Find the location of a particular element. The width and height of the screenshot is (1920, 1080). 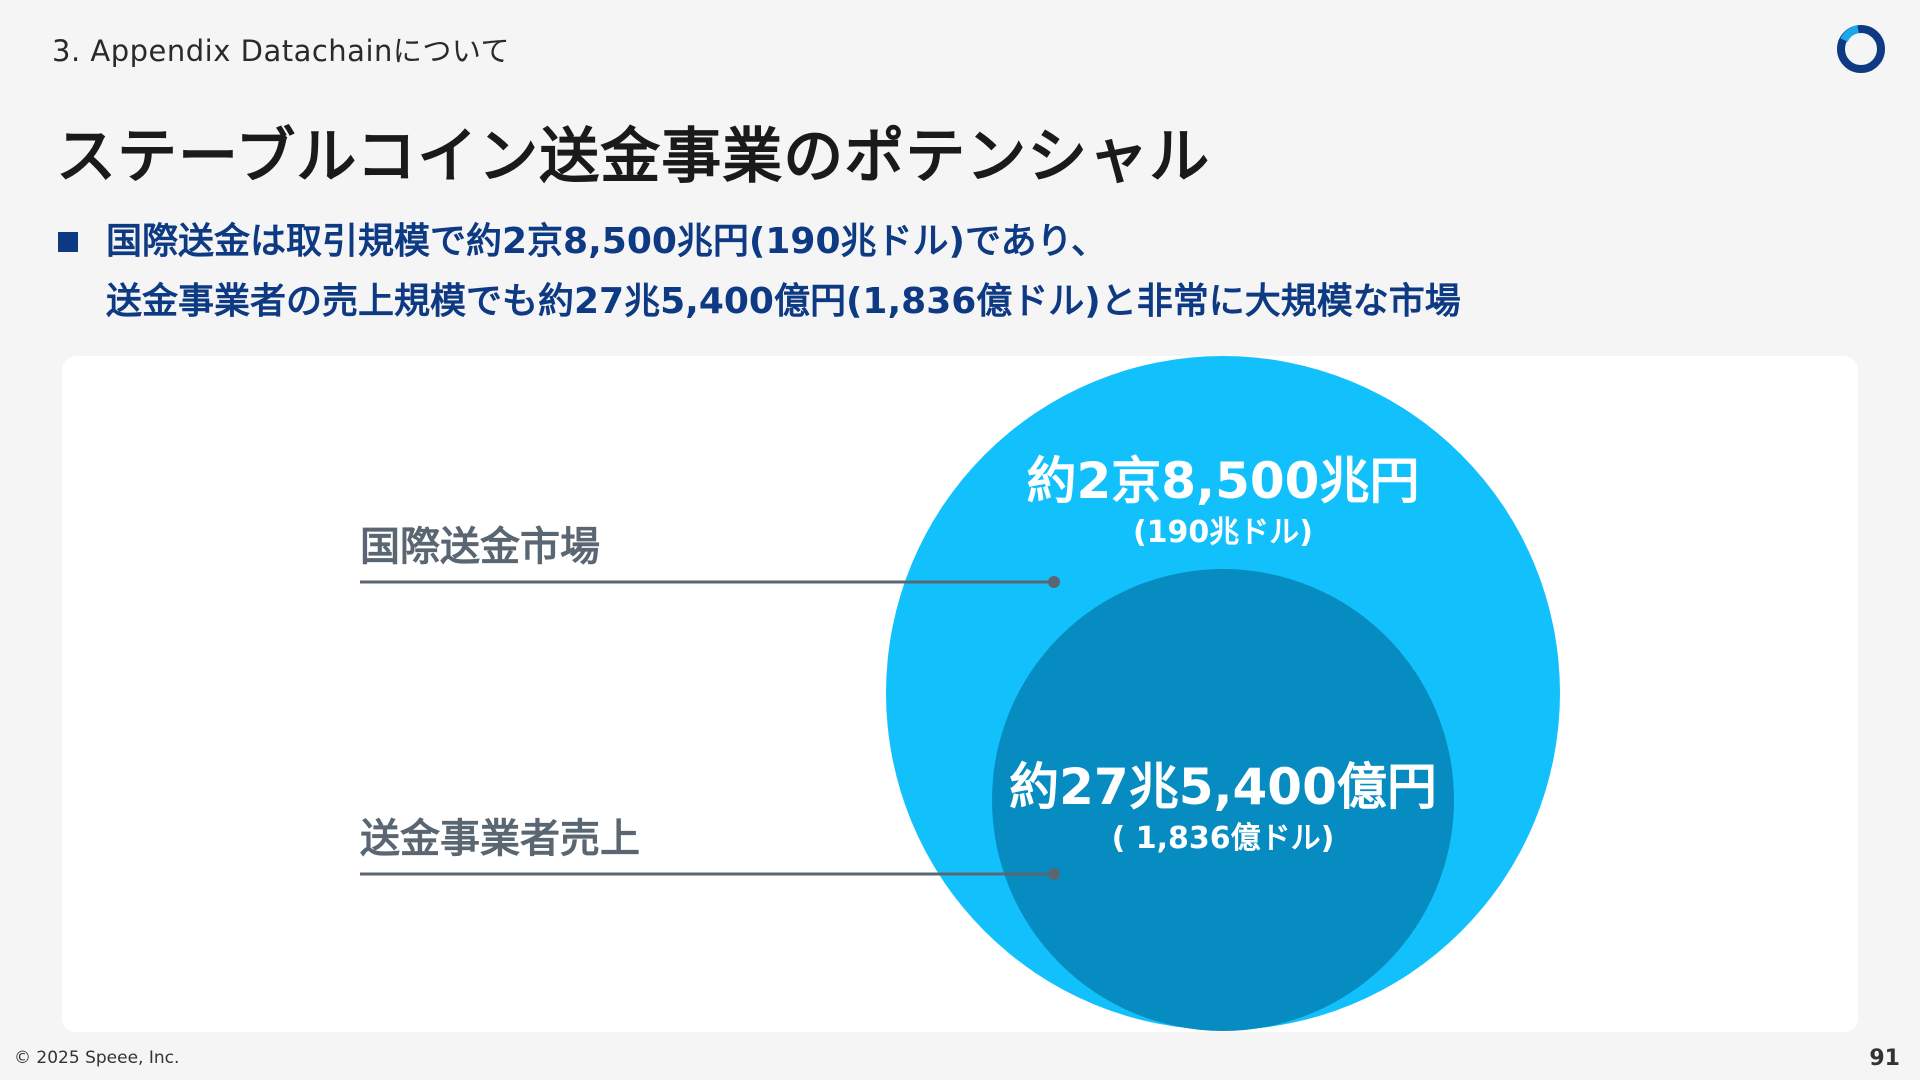

outer-value: 約2京8,500兆円 is located at coordinates (1223, 481).